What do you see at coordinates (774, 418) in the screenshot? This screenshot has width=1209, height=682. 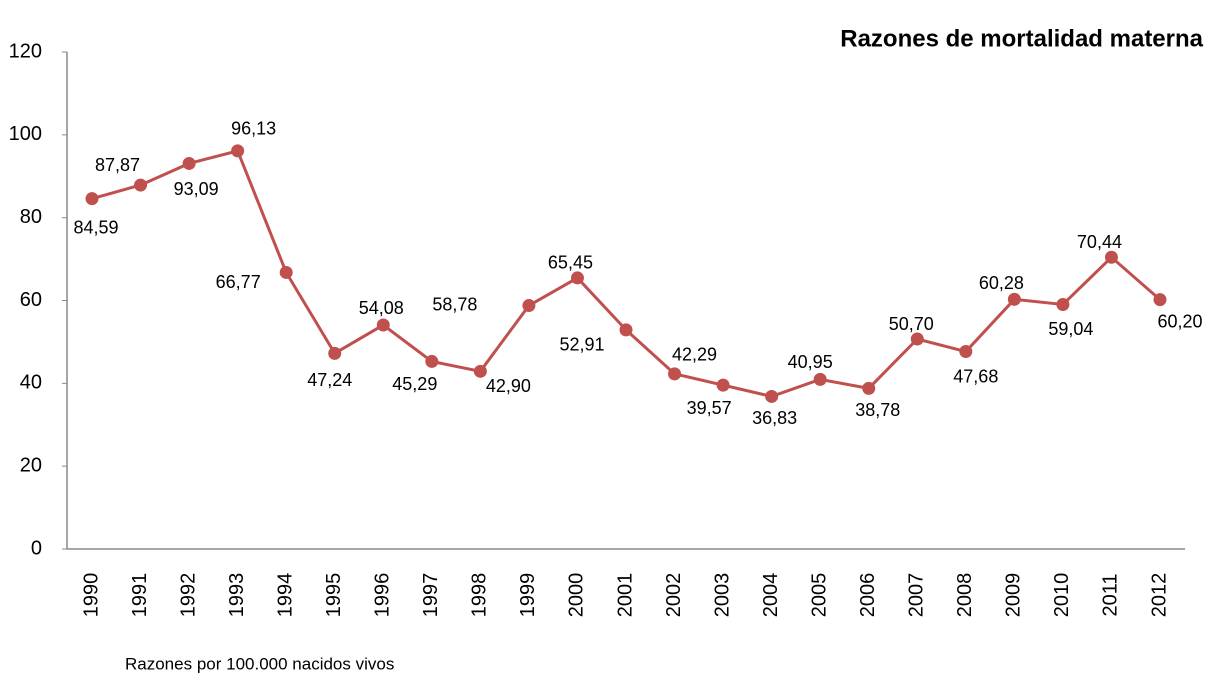 I see `data-label: 36,83` at bounding box center [774, 418].